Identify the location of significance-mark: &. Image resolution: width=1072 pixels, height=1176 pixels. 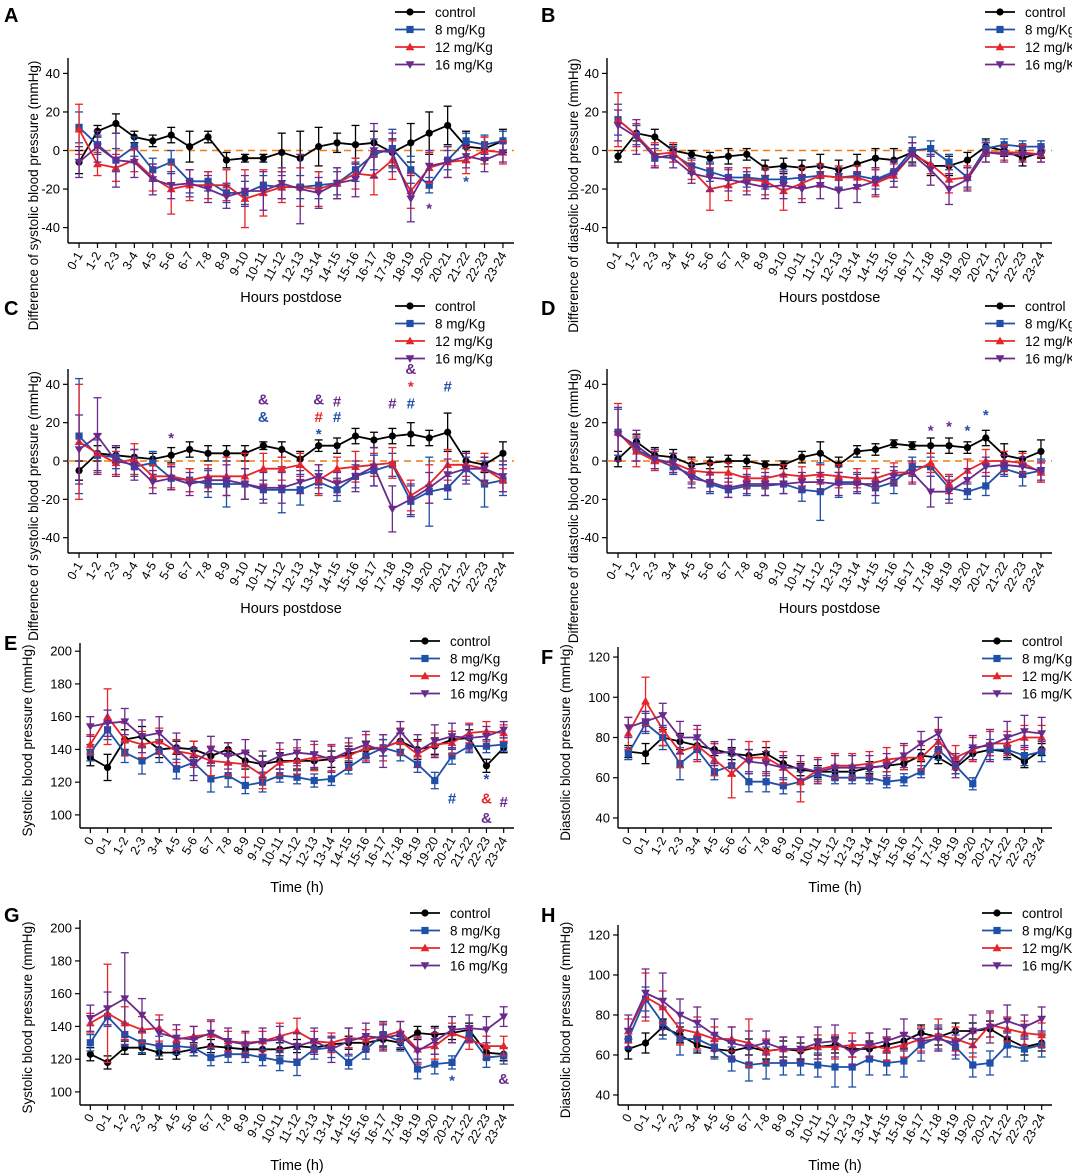
(263, 400).